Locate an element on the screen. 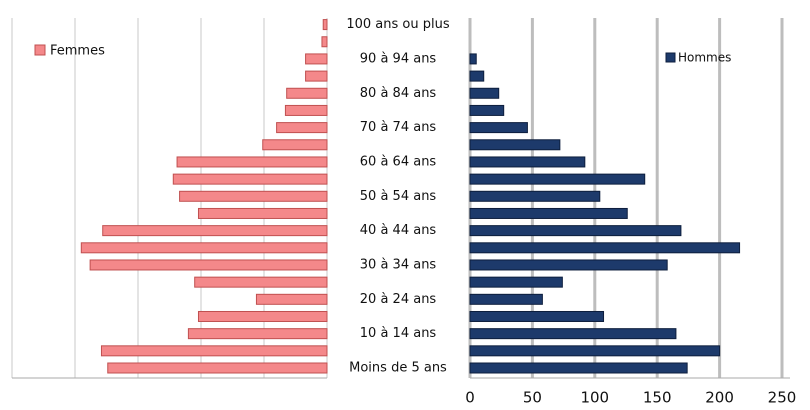 The width and height of the screenshot is (810, 410). y-tick-label: 80 à 84 ans is located at coordinates (398, 93).